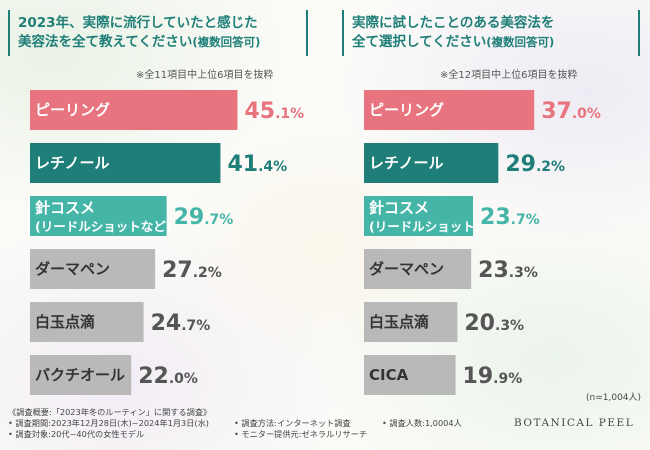 This screenshot has width=650, height=450. What do you see at coordinates (301, 434) in the screenshot?
I see `footer-provider: • モニター提供元:ゼネラルリサーチ` at bounding box center [301, 434].